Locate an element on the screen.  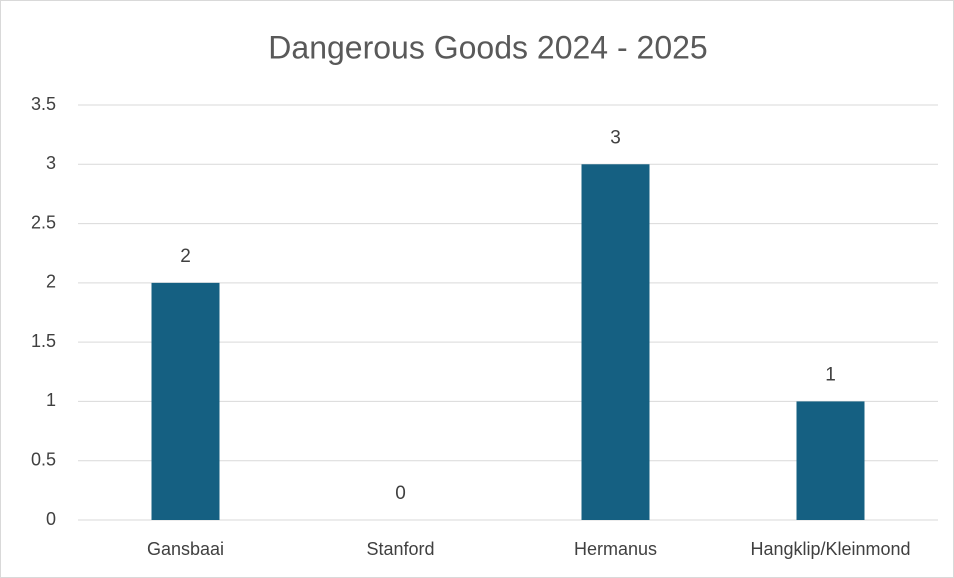
x-tick-label: Stanford is located at coordinates (400, 549).